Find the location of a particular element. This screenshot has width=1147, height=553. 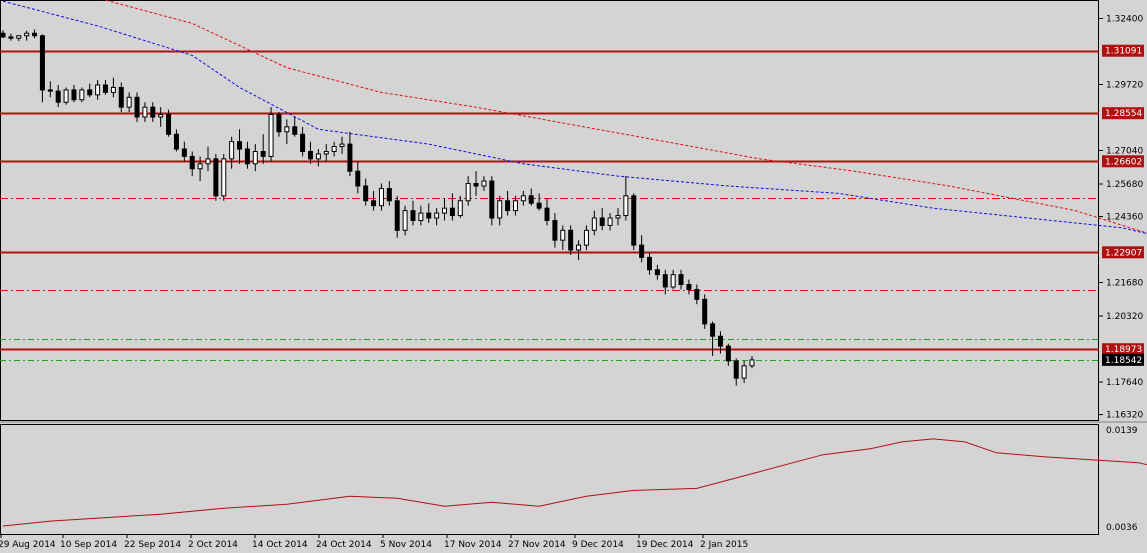

time-tick-label: 5 Nov 2014 is located at coordinates (406, 545).